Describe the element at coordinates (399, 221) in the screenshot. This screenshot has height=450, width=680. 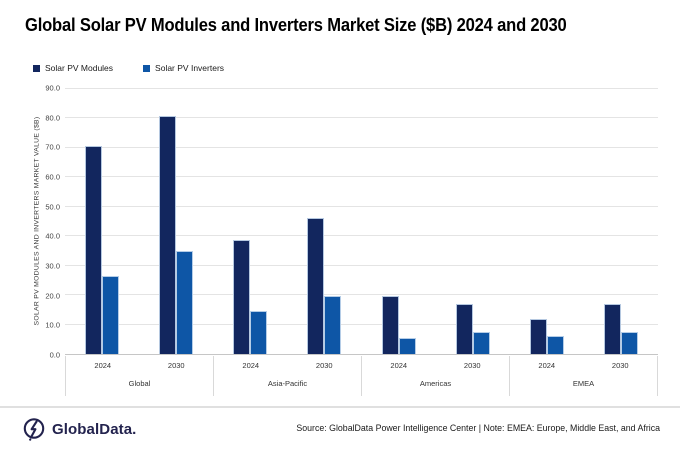
I see `bar-pair-americas-2024` at that location.